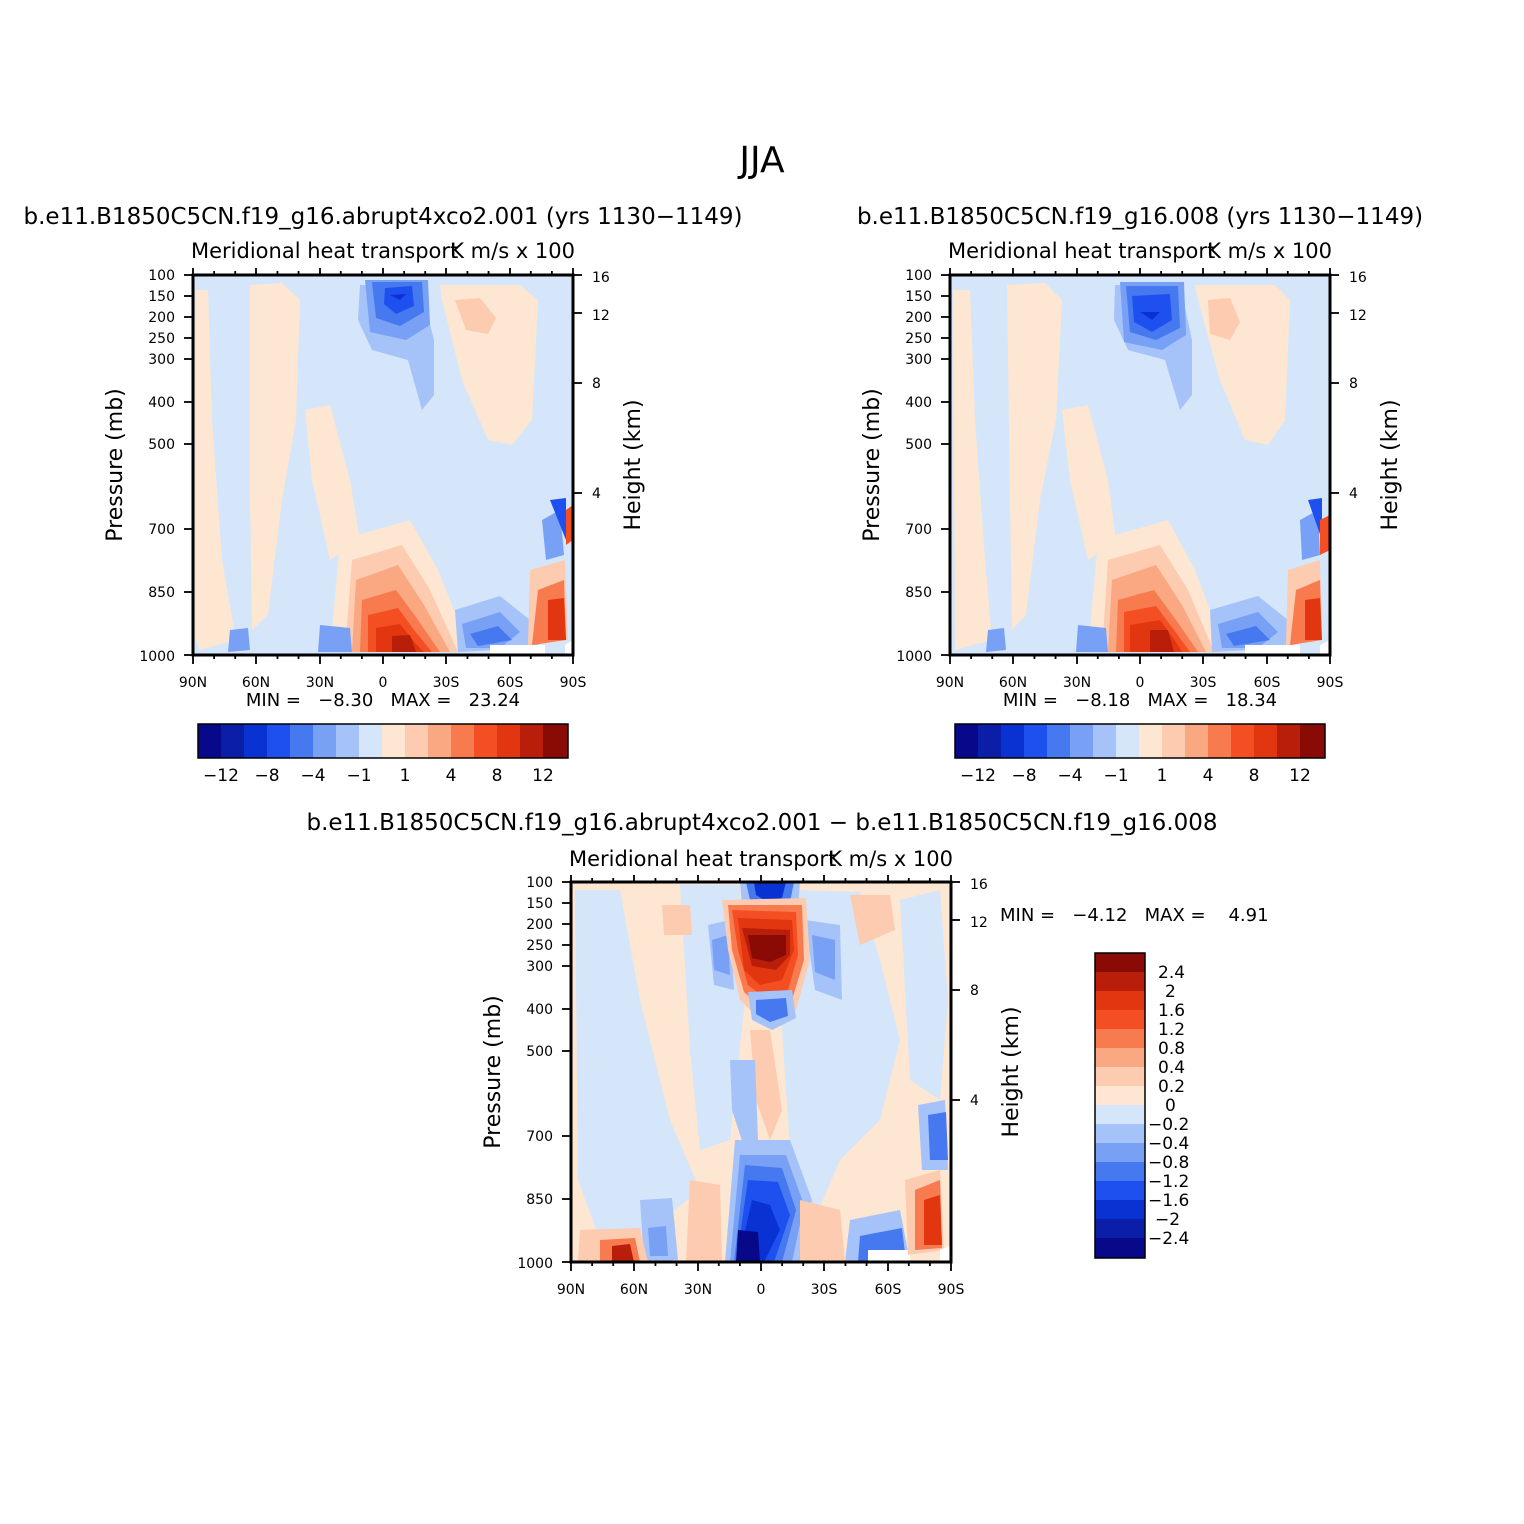 The image size is (1524, 1524). What do you see at coordinates (1203, 683) in the screenshot?
I see `panel-2-x-tick: 30S` at bounding box center [1203, 683].